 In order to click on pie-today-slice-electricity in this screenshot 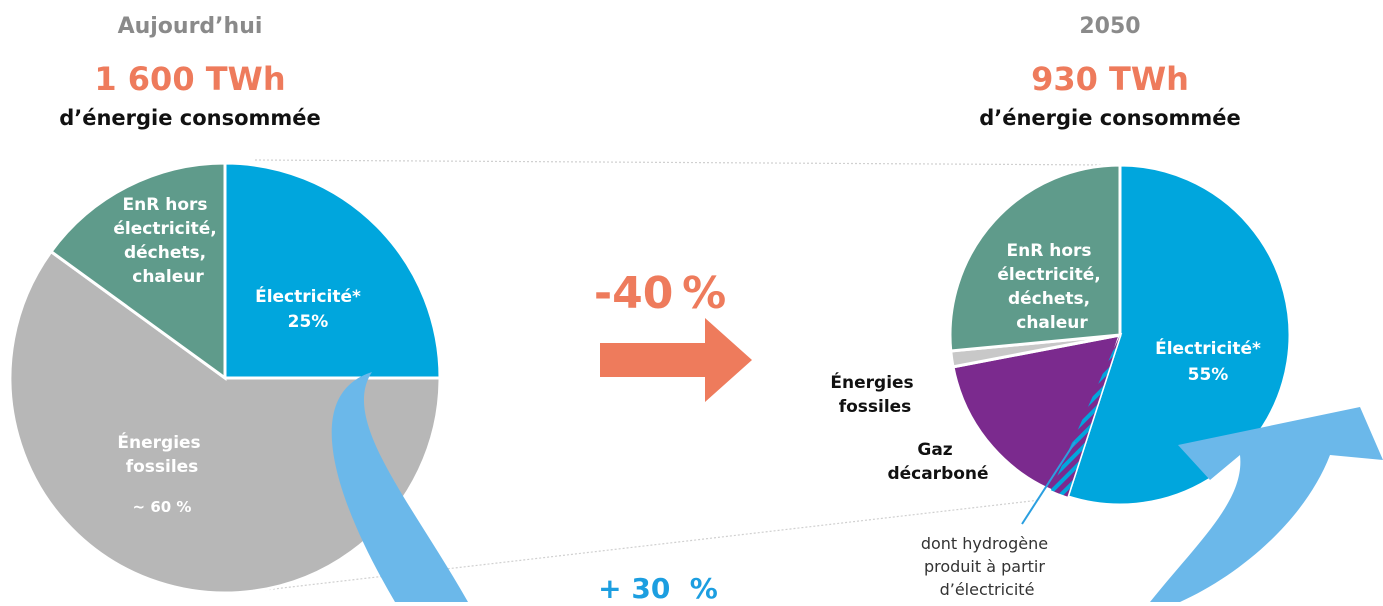, I will do `click(332, 270)`.